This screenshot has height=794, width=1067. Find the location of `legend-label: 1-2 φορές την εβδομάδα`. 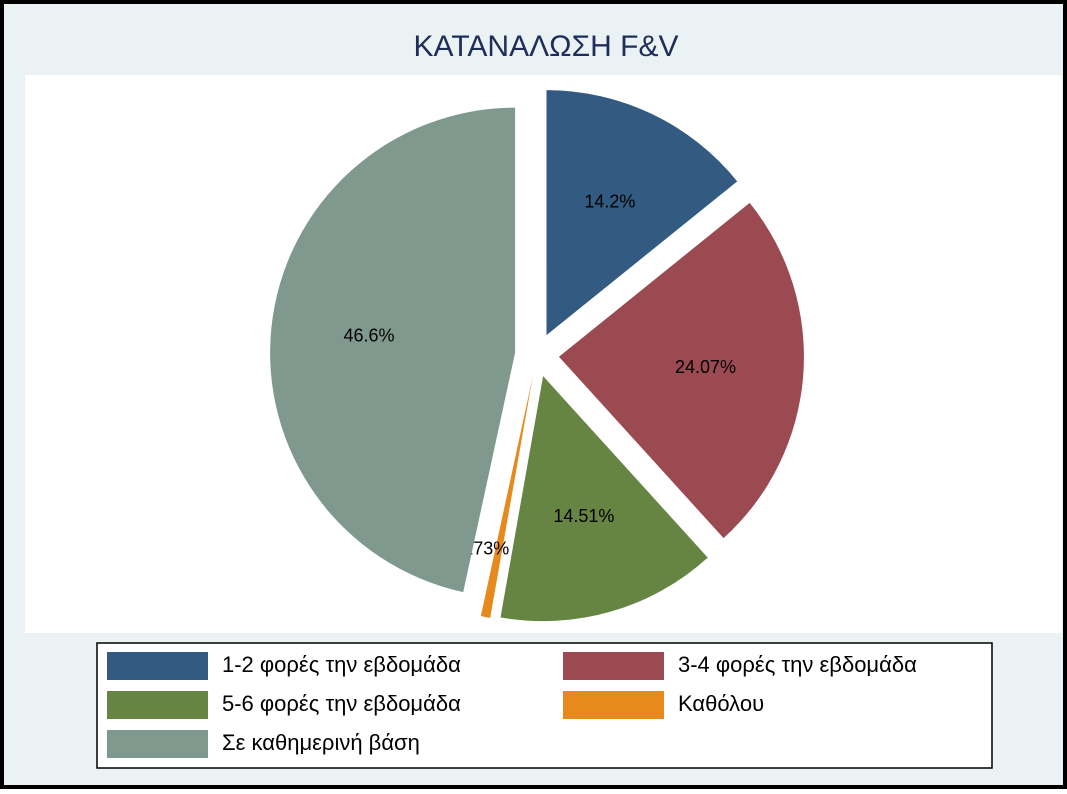

legend-label: 1-2 φορές την εβδομάδα is located at coordinates (341, 664).